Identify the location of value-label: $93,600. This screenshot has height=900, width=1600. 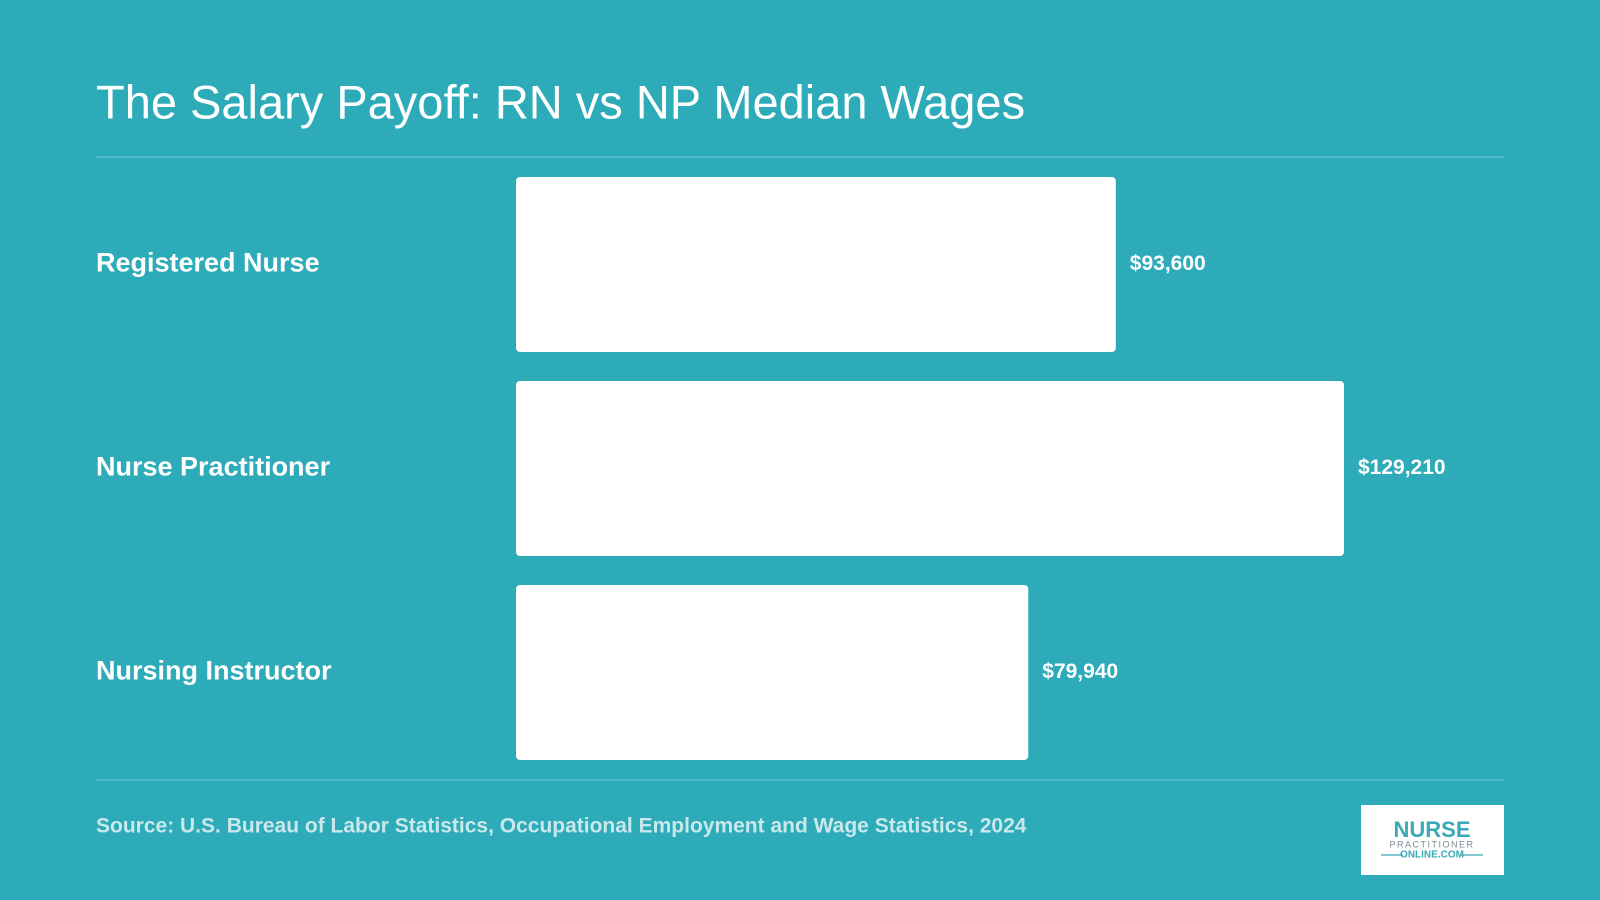
(1168, 263).